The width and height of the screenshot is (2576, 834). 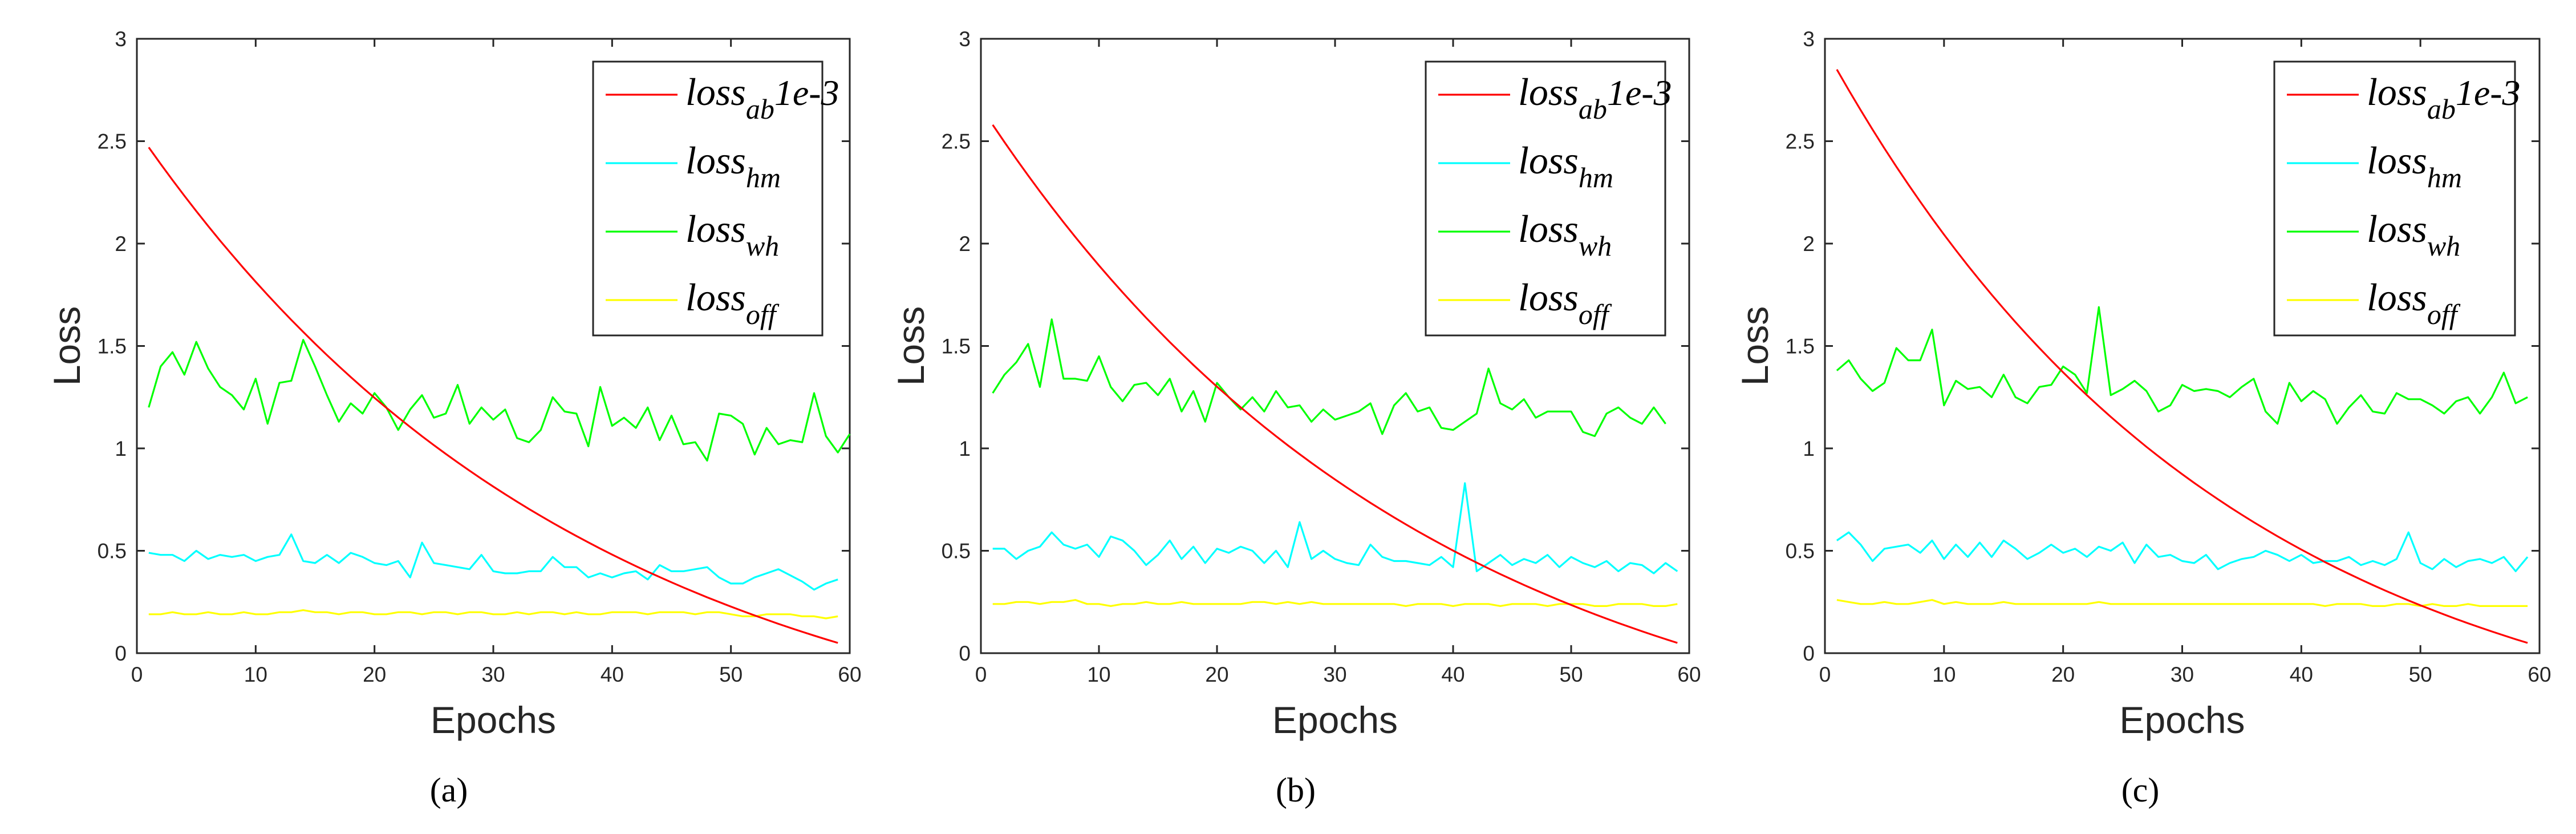 What do you see at coordinates (449, 790) in the screenshot?
I see `panel-caption: (a)` at bounding box center [449, 790].